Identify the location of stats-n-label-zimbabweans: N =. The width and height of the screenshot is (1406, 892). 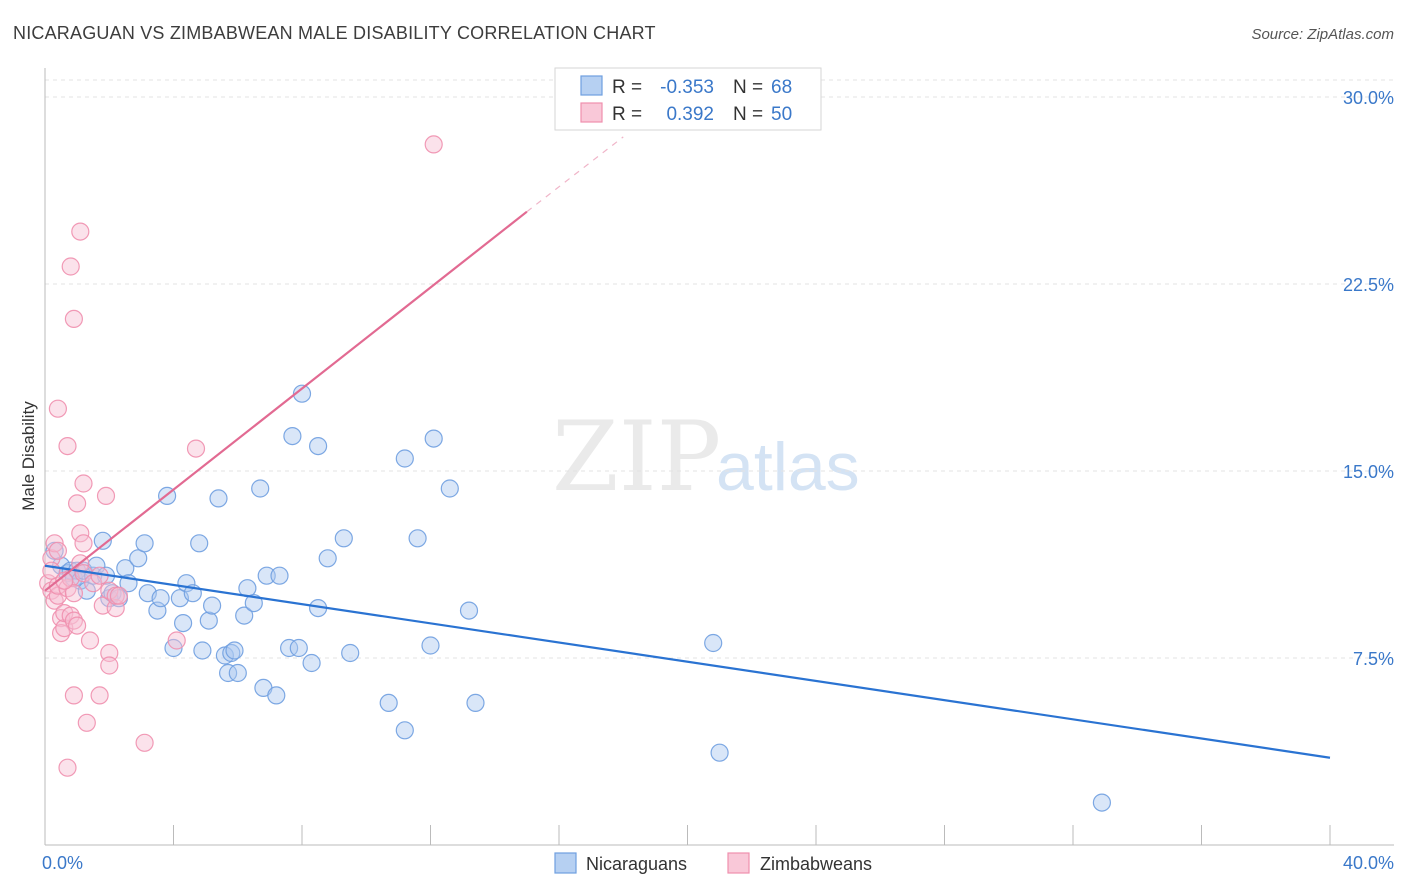
(748, 114).